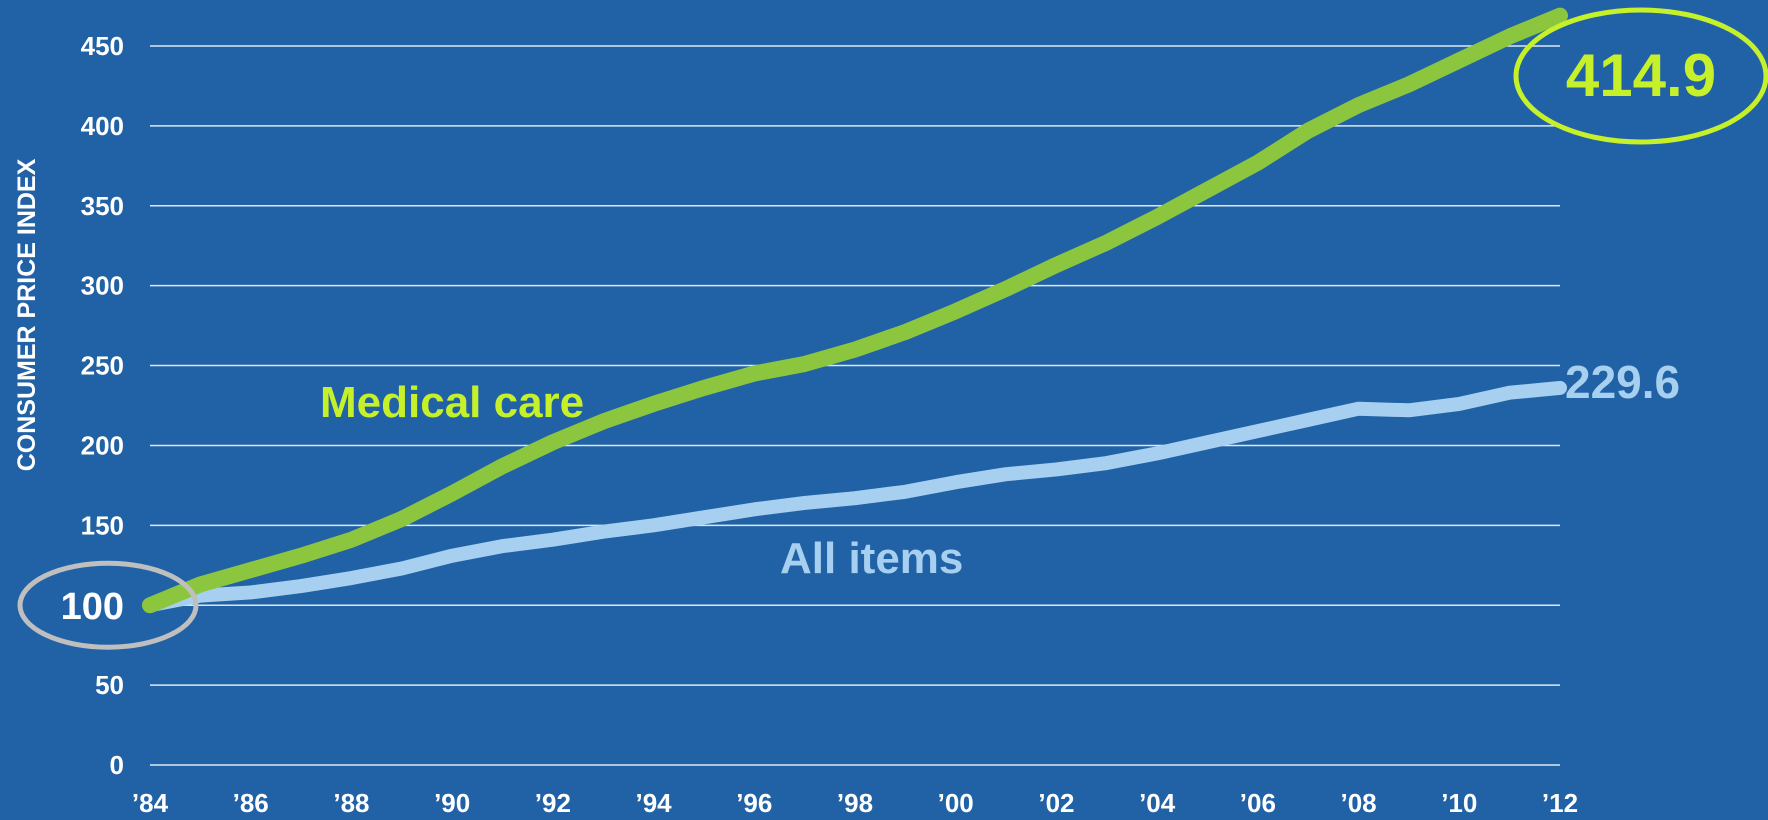 The height and width of the screenshot is (820, 1768). I want to click on x-tick-label: ’84, so click(150, 803).